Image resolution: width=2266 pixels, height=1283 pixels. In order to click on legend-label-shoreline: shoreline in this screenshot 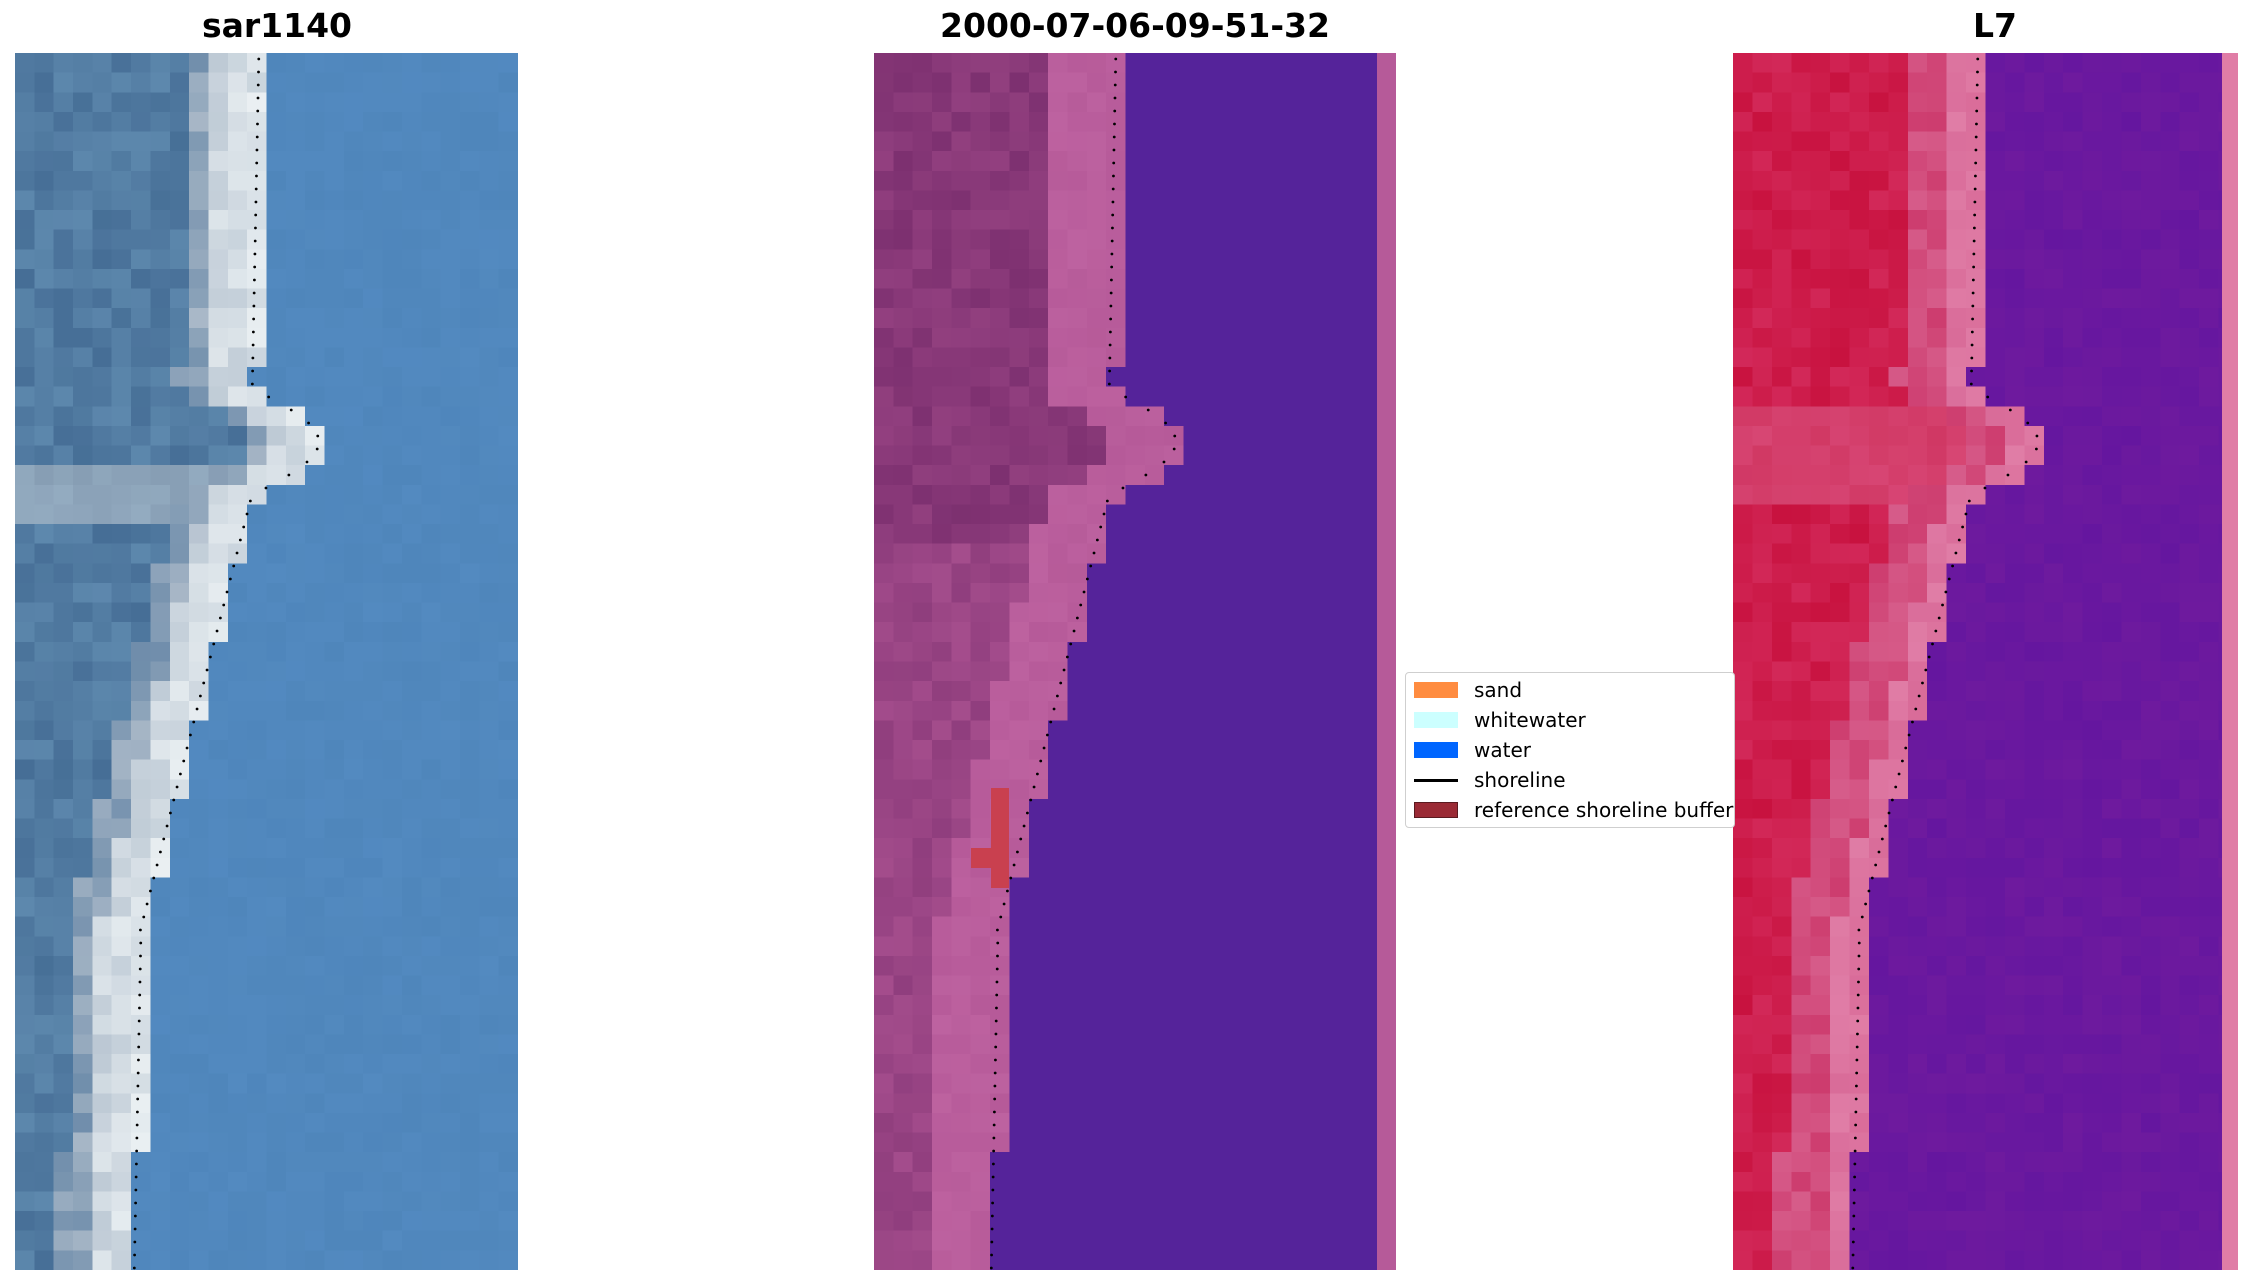, I will do `click(1520, 780)`.